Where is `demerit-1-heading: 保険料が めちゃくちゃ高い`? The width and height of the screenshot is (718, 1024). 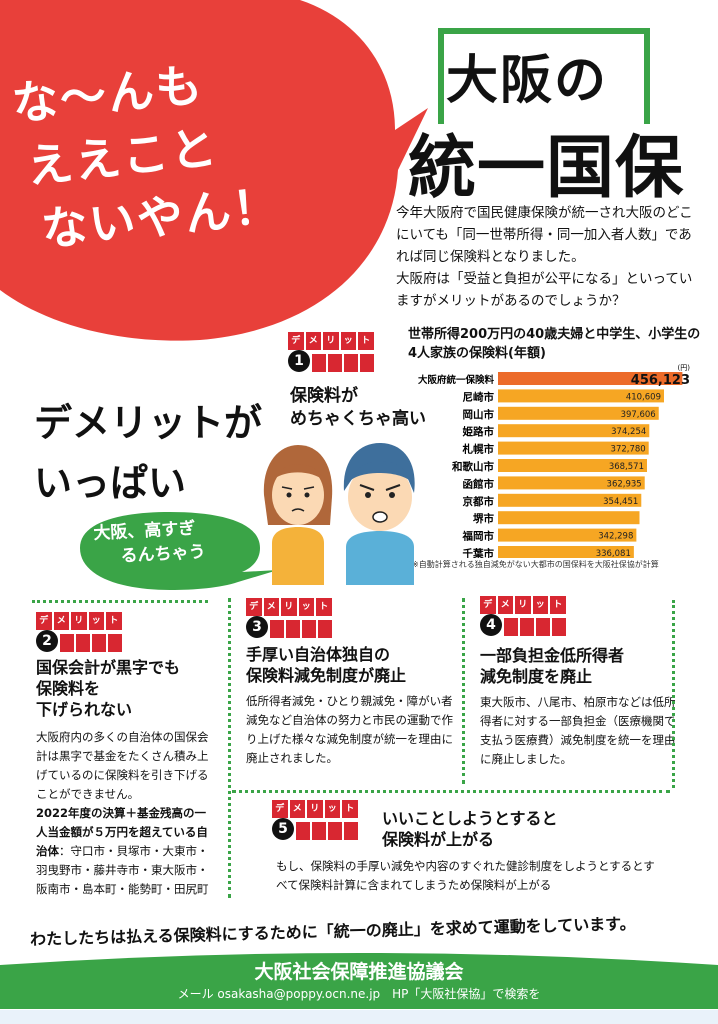
demerit-1-heading: 保険料が めちゃくちゃ高い is located at coordinates (358, 408).